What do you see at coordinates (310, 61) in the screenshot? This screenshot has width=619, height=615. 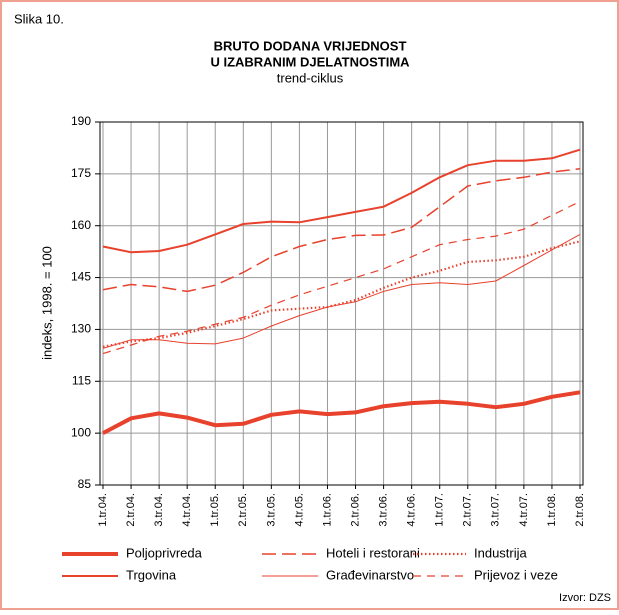 I see `chart-title: U IZABRANIM DJELATNOSTIMA` at bounding box center [310, 61].